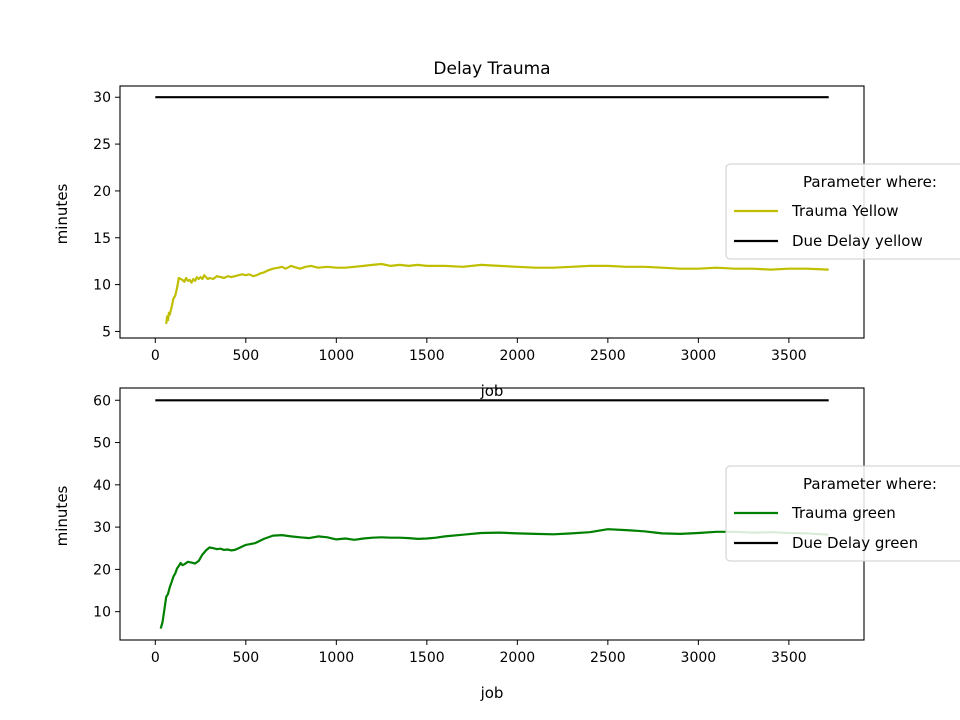 The width and height of the screenshot is (960, 720). Describe the element at coordinates (102, 145) in the screenshot. I see `y-tick-label: 25` at that location.